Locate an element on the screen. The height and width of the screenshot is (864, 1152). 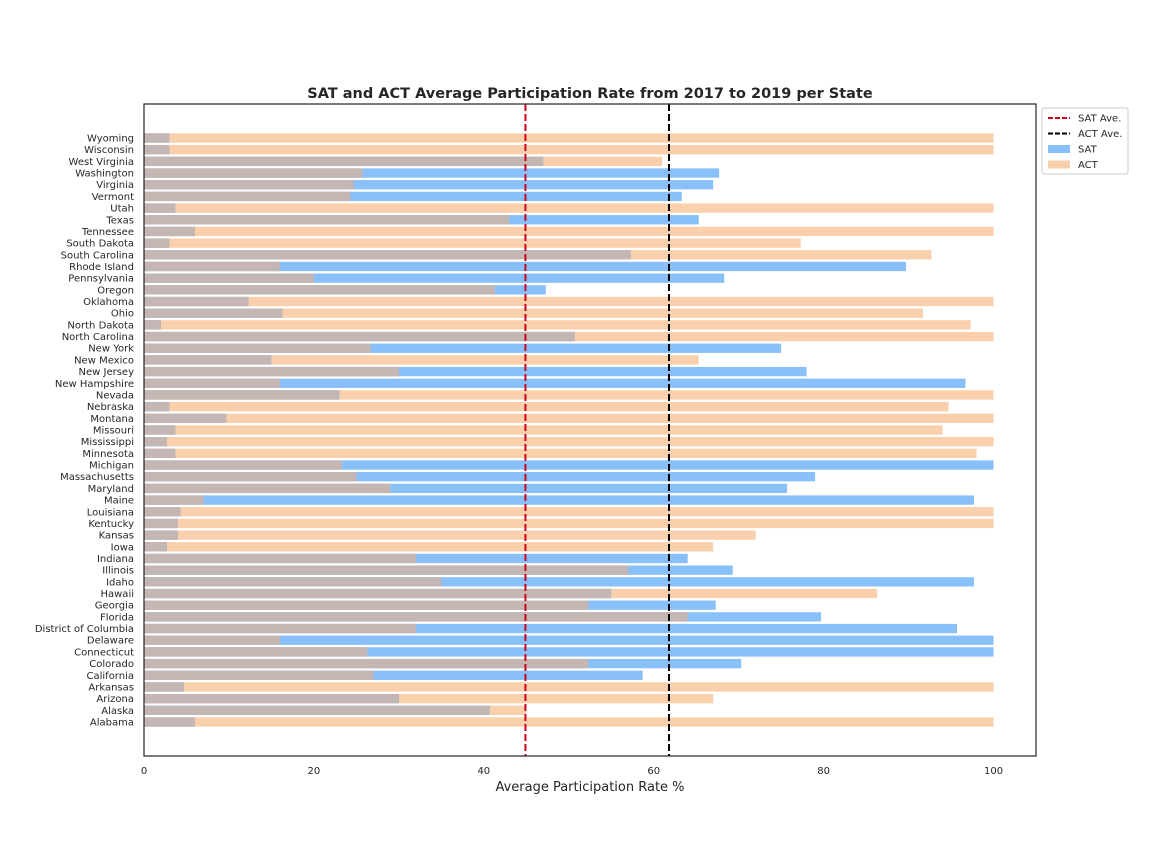
act-bar-minnesota is located at coordinates (560, 453).